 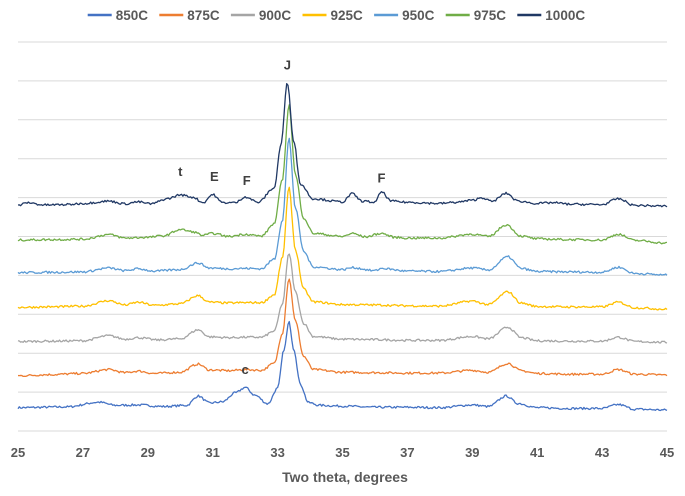 I want to click on x-tick-label: 37, so click(x=407, y=452).